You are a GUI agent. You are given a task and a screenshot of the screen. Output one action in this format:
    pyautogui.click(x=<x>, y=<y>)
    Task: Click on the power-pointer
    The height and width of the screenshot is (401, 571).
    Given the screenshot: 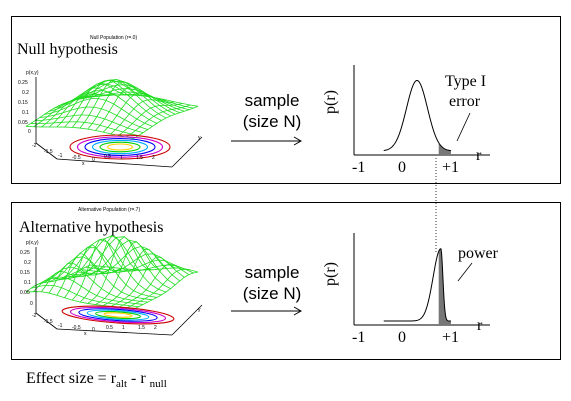 What is the action you would take?
    pyautogui.click(x=465, y=272)
    